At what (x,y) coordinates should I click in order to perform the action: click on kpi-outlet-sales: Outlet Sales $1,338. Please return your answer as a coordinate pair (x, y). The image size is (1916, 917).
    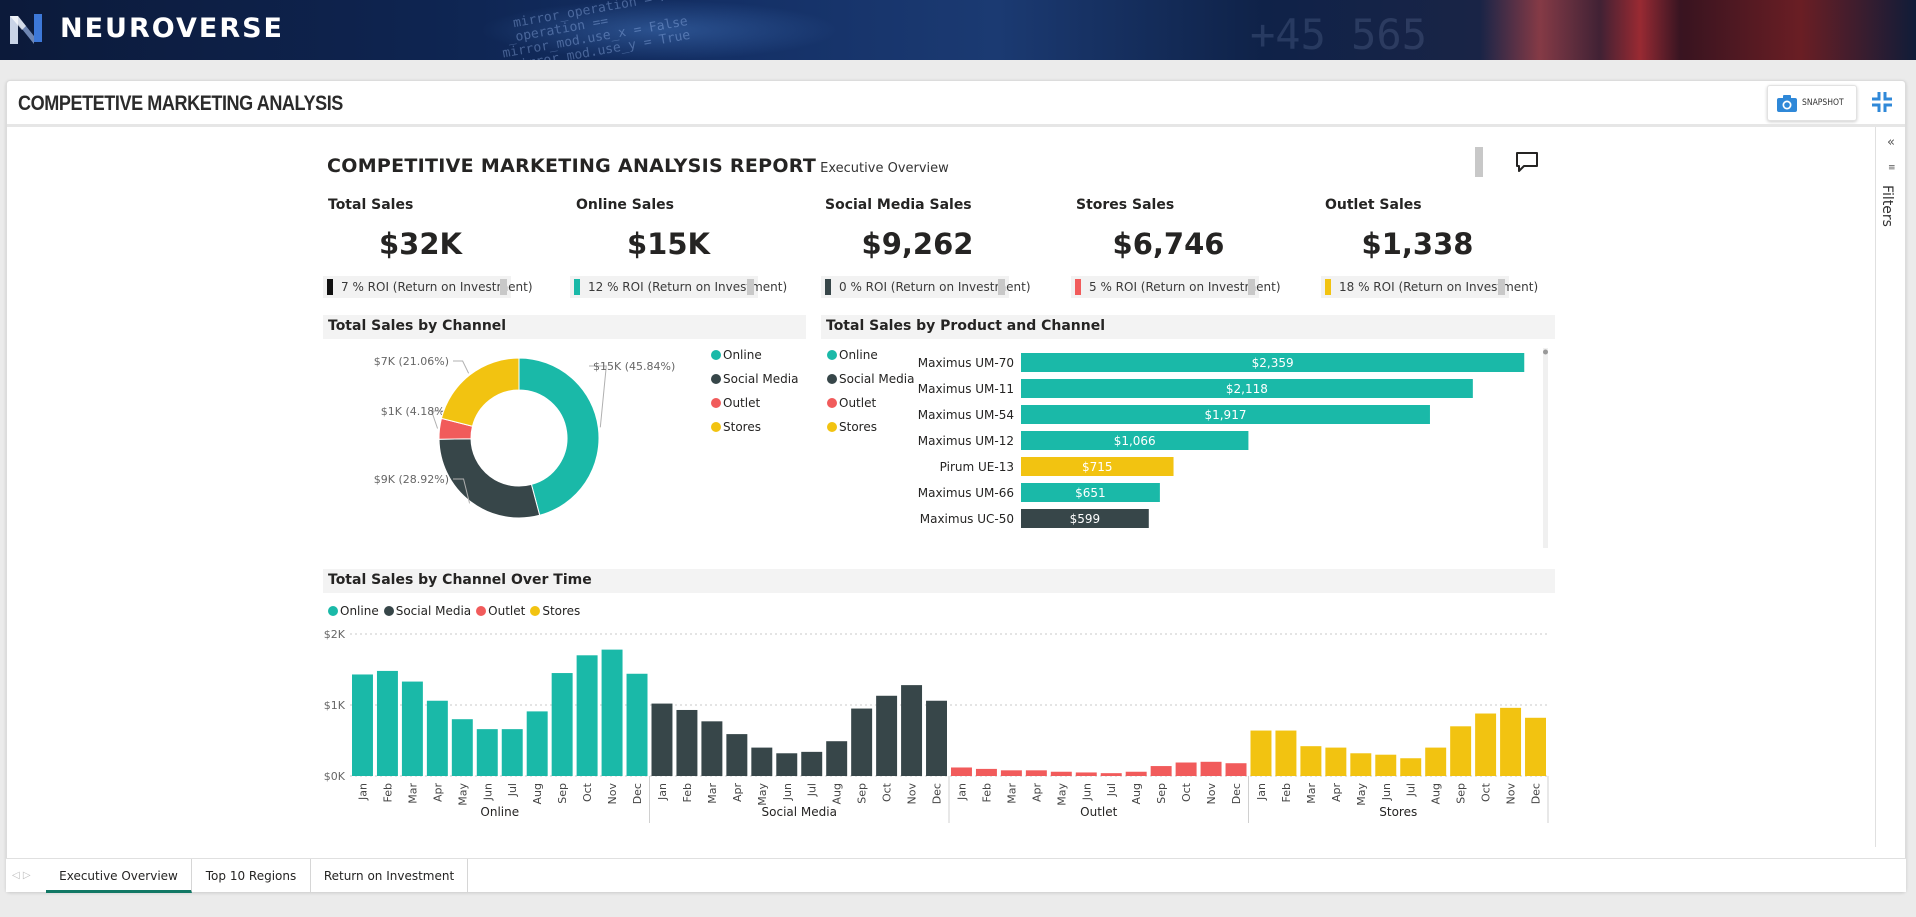
    Looking at the image, I should click on (1420, 229).